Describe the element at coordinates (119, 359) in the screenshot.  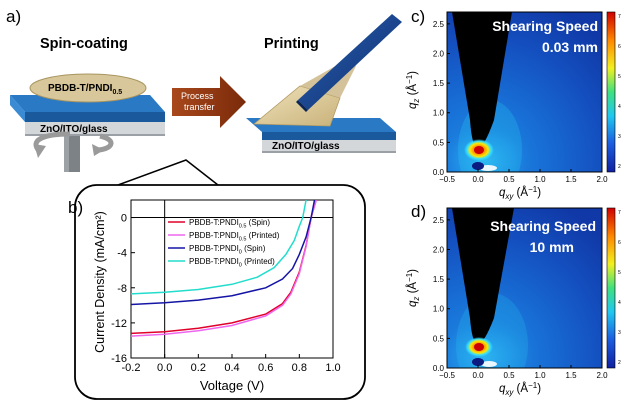
I see `y-tick-label: -16` at that location.